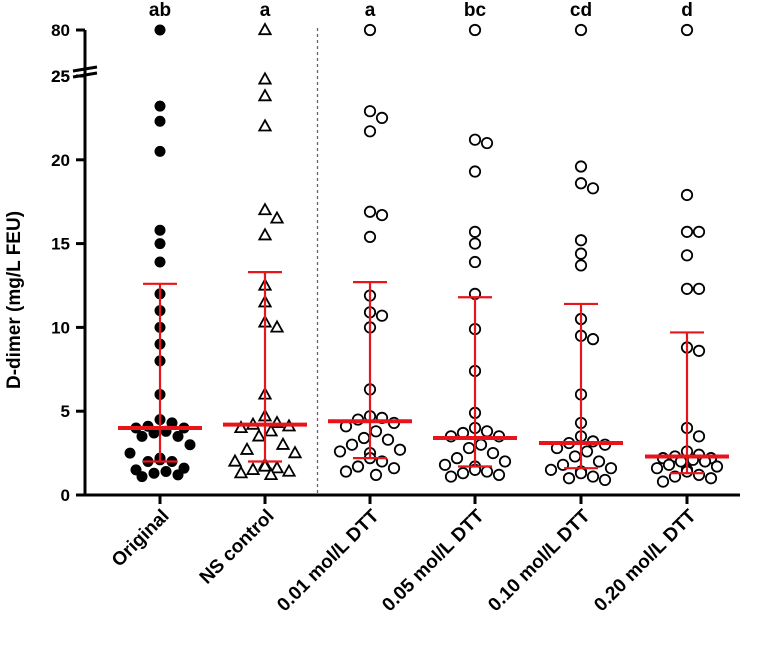  Describe the element at coordinates (265, 10) in the screenshot. I see `significance-label-1: a` at that location.